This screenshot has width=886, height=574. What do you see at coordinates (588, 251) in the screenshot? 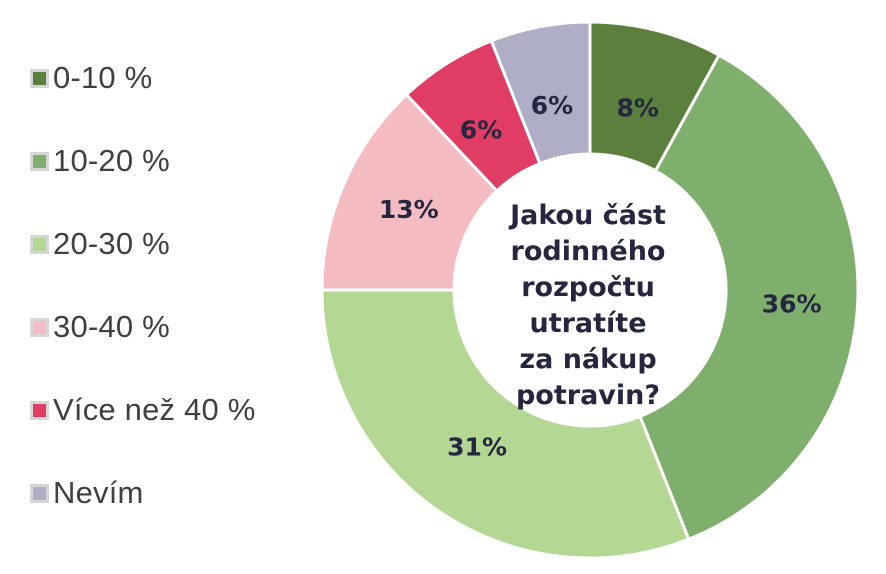
I see `chart-title-line: rodinného` at bounding box center [588, 251].